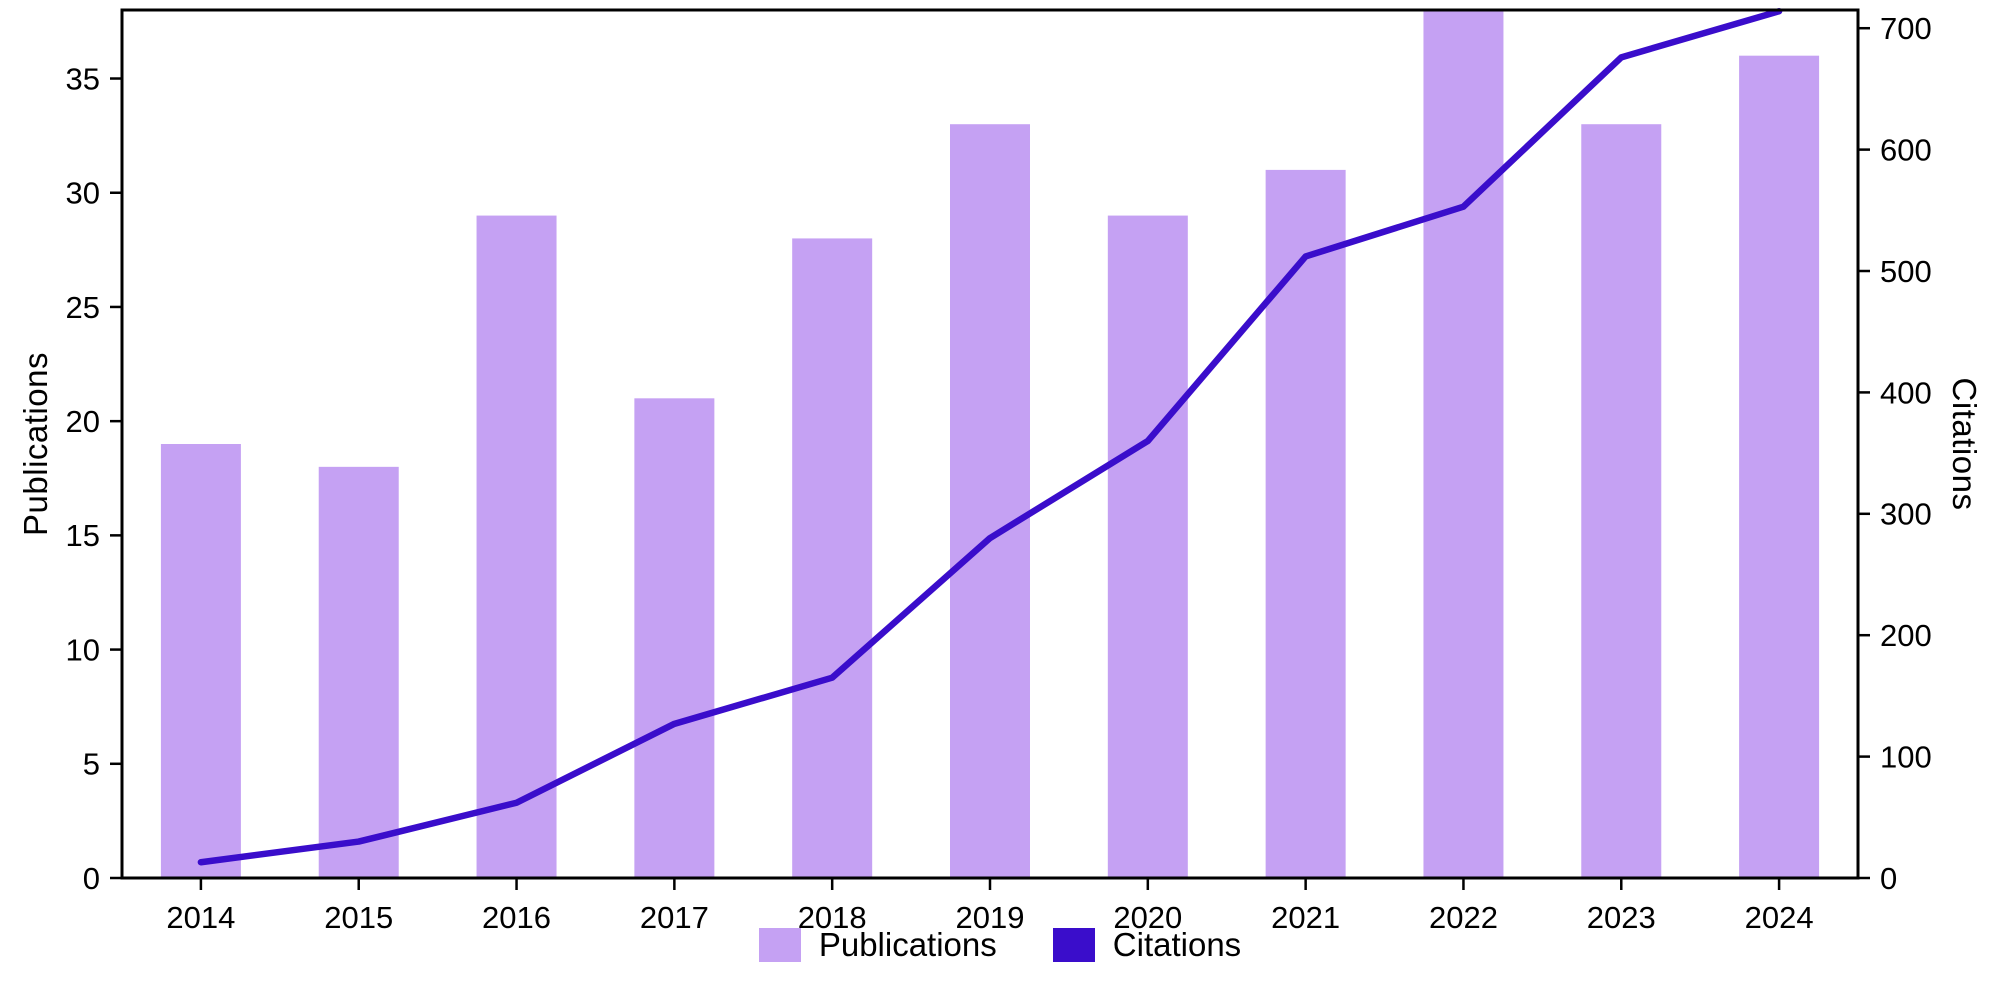  What do you see at coordinates (83, 193) in the screenshot?
I see `left-tick-label: 30` at bounding box center [83, 193].